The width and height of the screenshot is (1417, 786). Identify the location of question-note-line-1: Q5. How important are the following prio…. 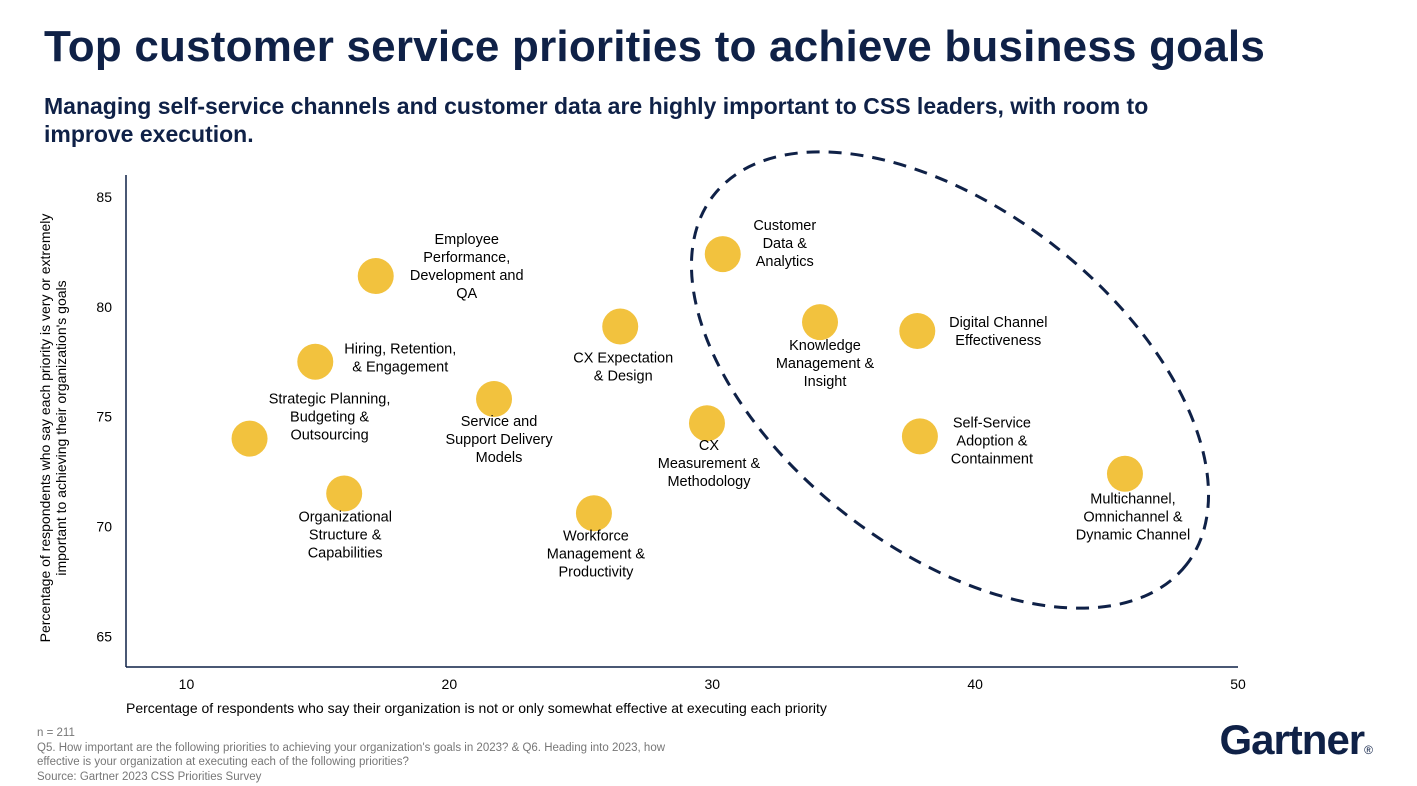
(351, 747).